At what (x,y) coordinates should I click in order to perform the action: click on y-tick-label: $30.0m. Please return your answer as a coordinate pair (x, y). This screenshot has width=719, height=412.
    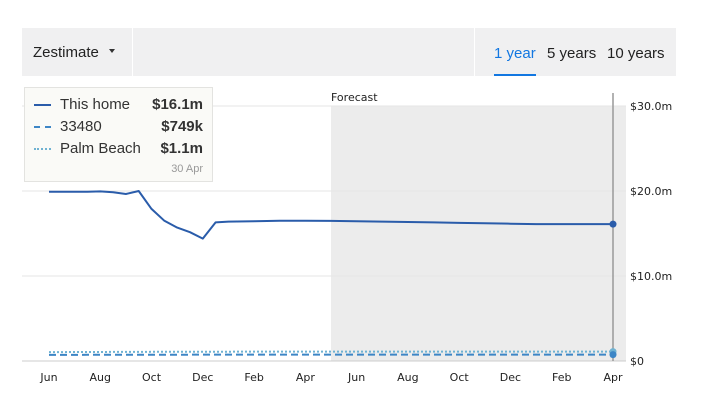
    Looking at the image, I should click on (651, 106).